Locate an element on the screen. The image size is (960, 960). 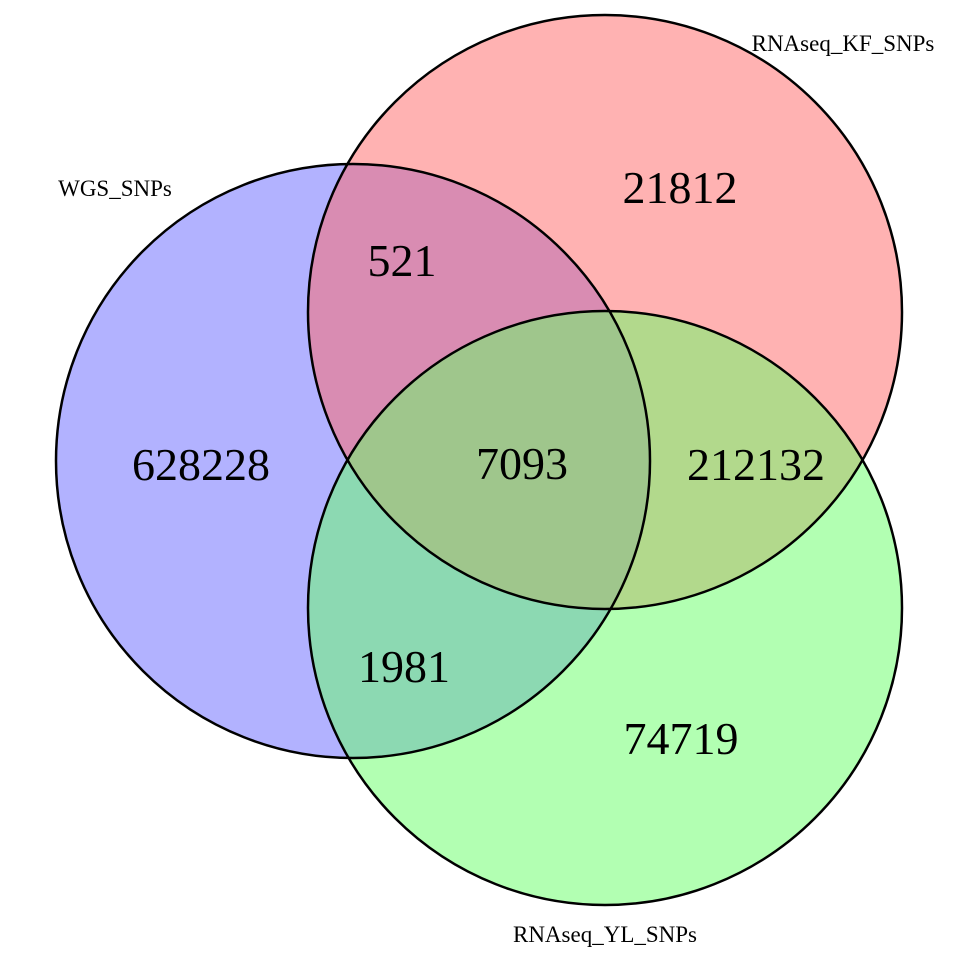
count-all-three: 7093 is located at coordinates (522, 463).